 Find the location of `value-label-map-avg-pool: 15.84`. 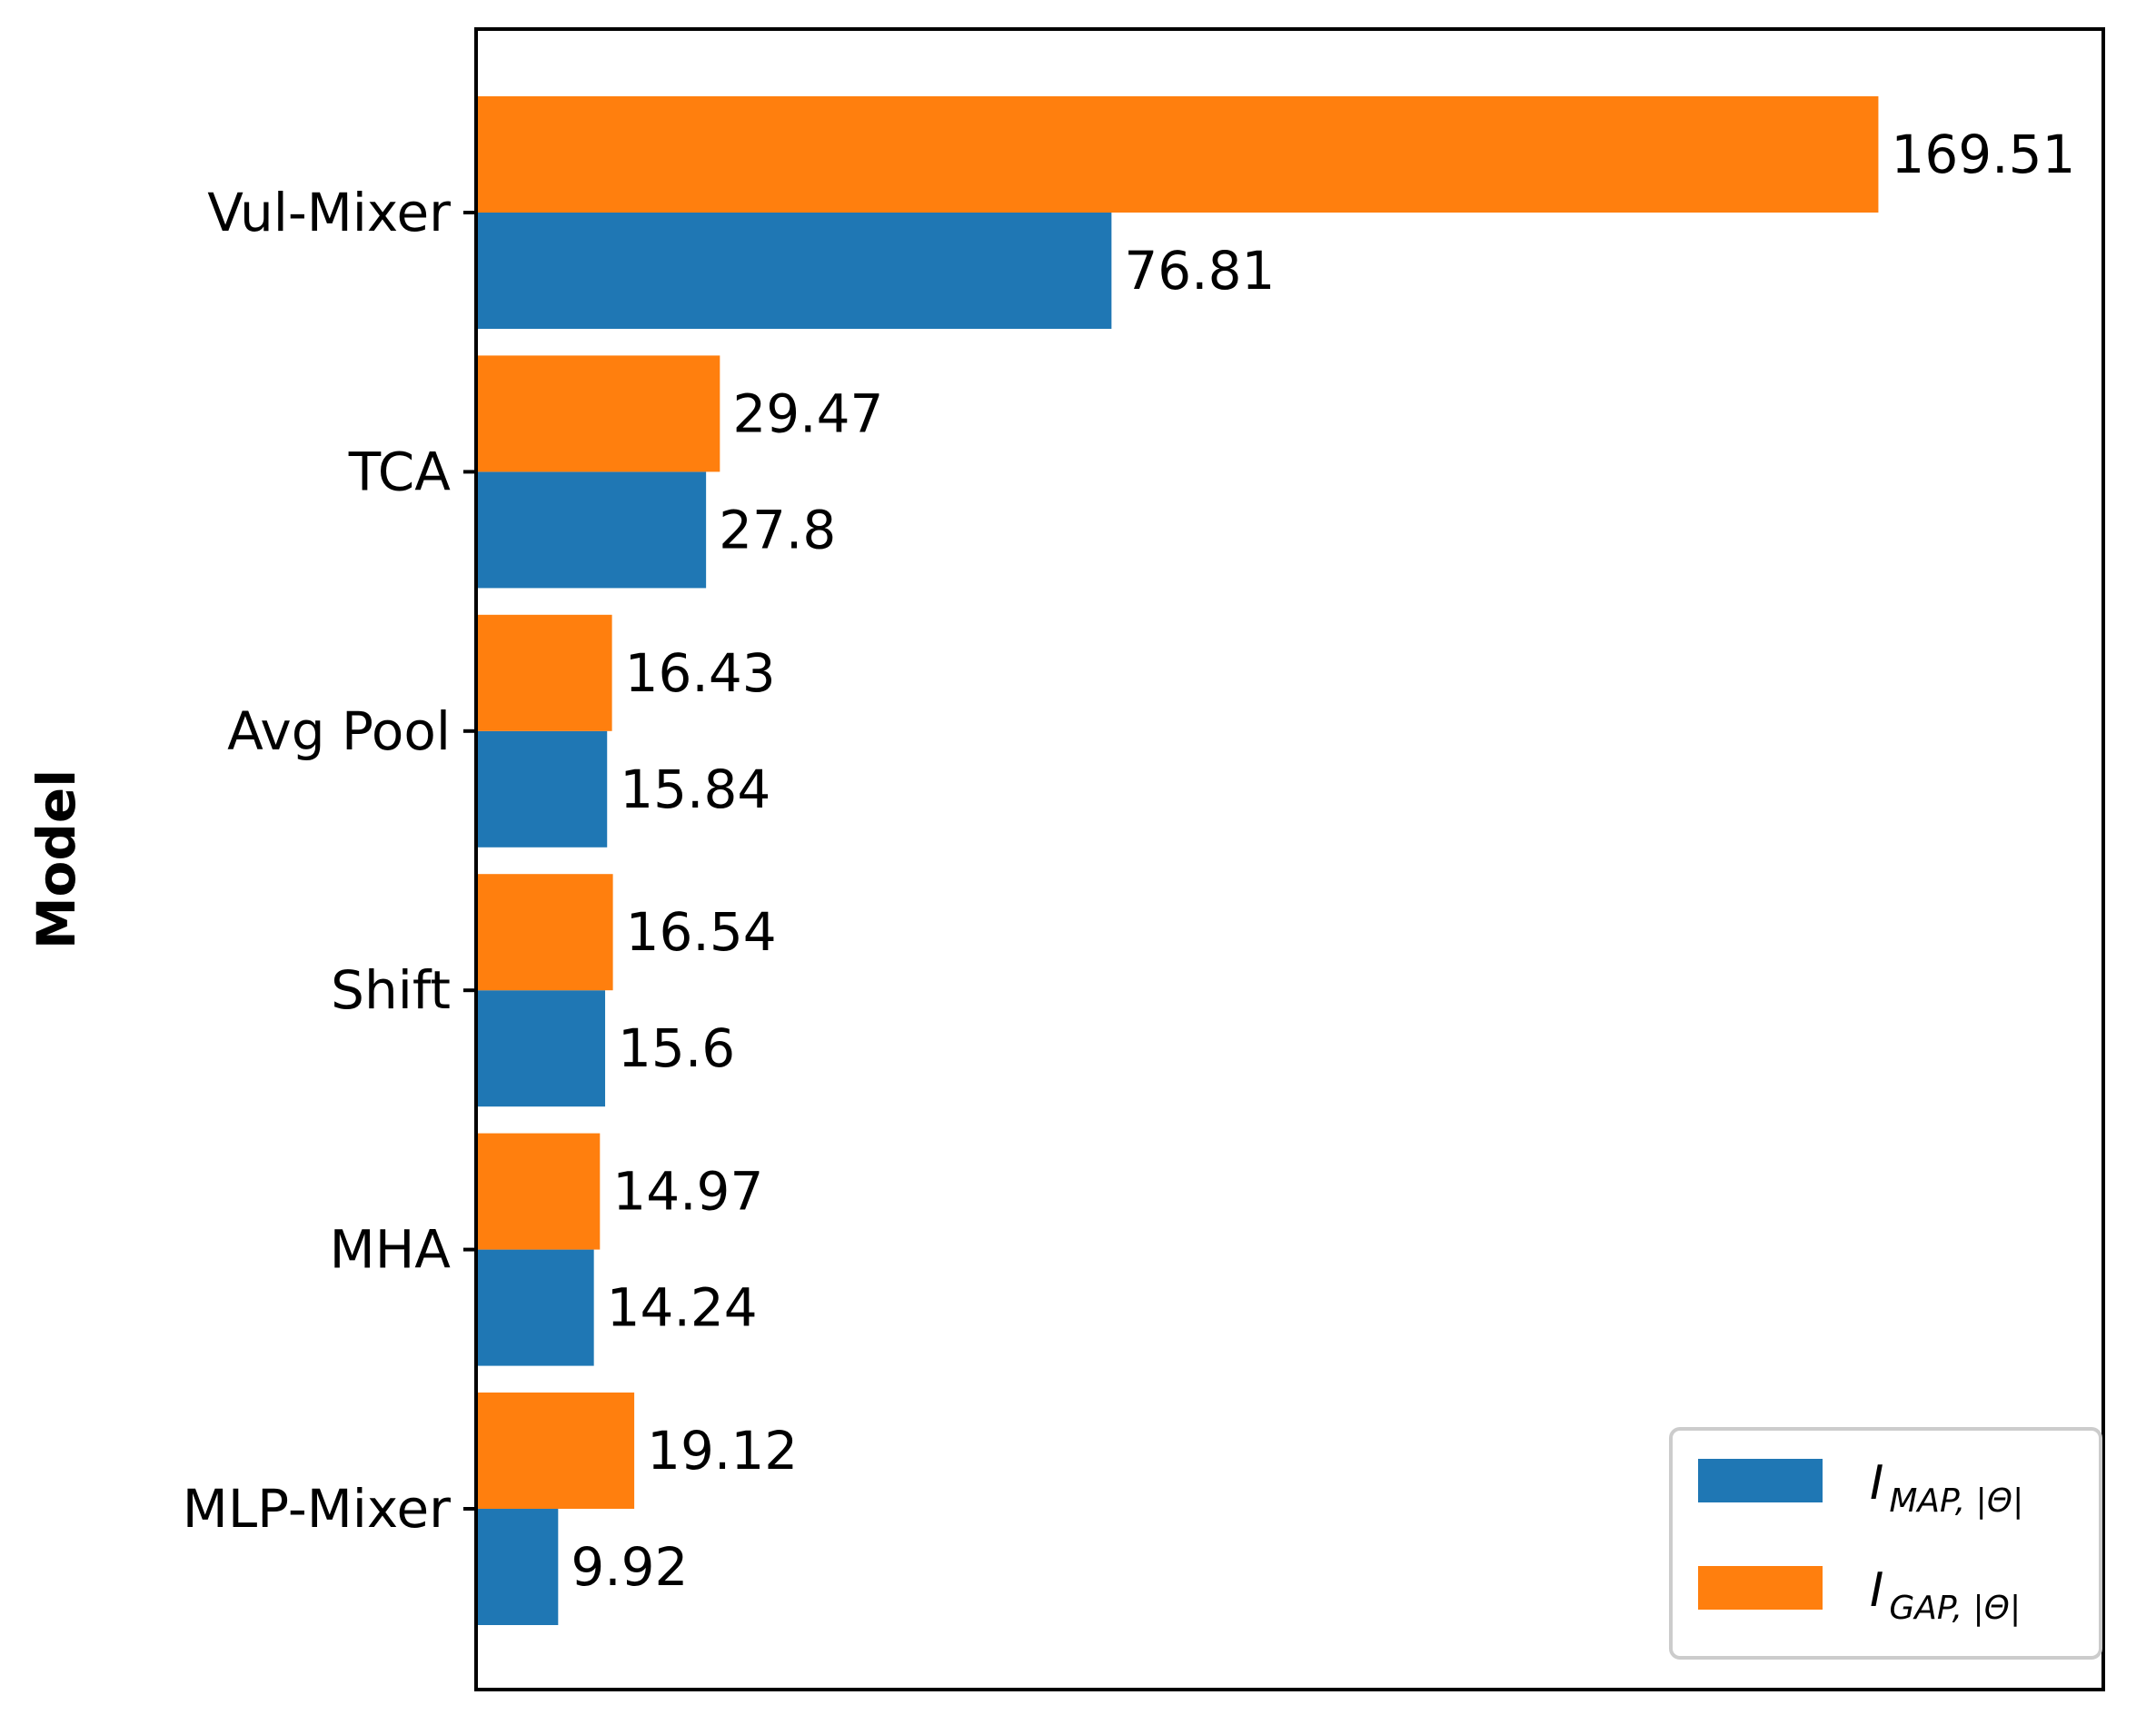

value-label-map-avg-pool: 15.84 is located at coordinates (695, 789).